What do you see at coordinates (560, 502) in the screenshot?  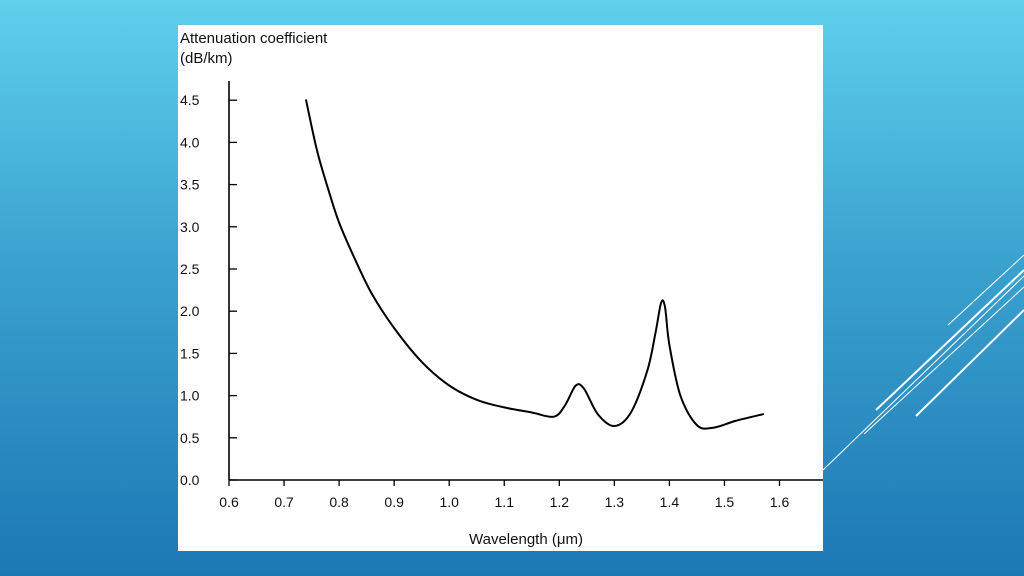 I see `x-tick-label: 1.2` at bounding box center [560, 502].